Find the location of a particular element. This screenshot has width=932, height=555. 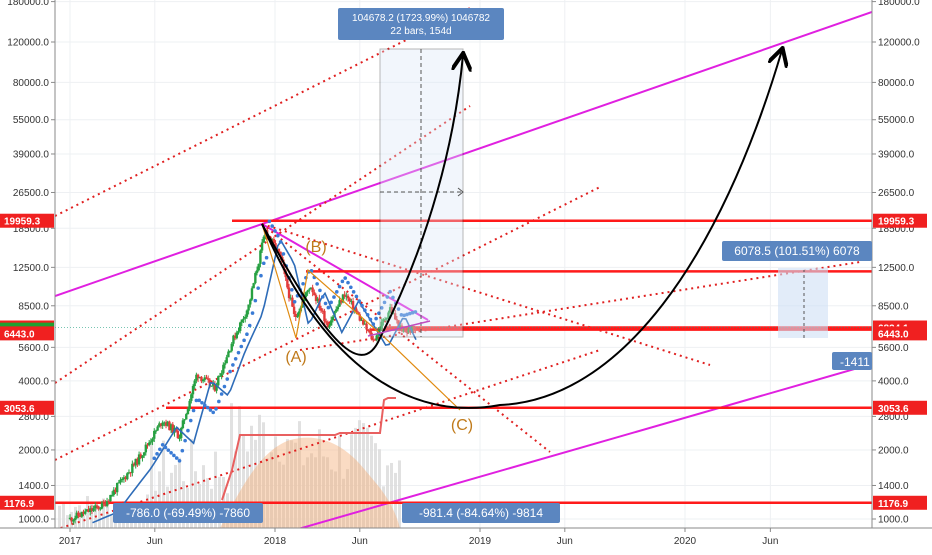

price-tag-label-right: 3053.6 is located at coordinates (893, 409).